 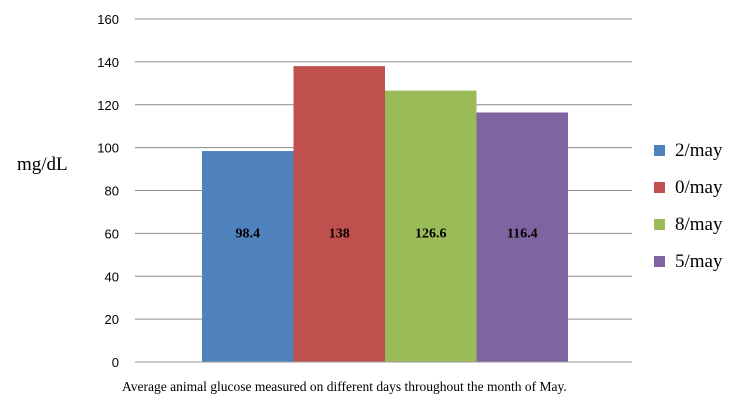 I want to click on bar-5-may, so click(x=522, y=237).